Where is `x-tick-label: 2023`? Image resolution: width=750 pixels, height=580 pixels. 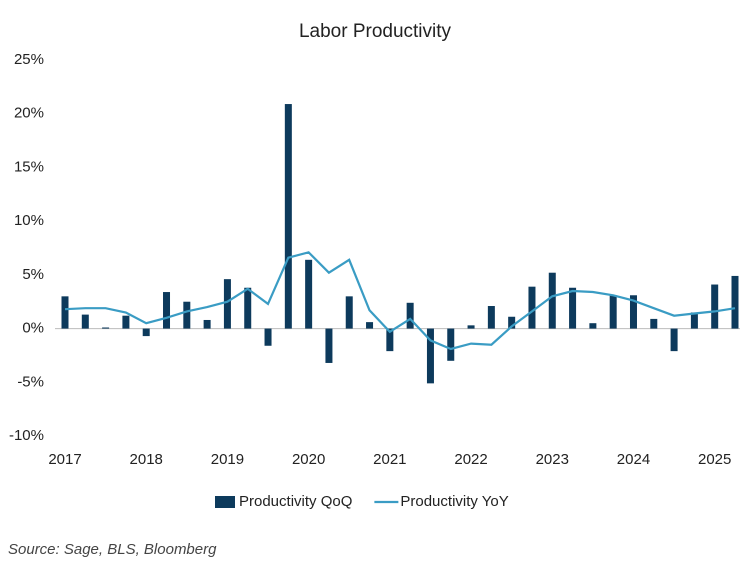 x-tick-label: 2023 is located at coordinates (552, 459).